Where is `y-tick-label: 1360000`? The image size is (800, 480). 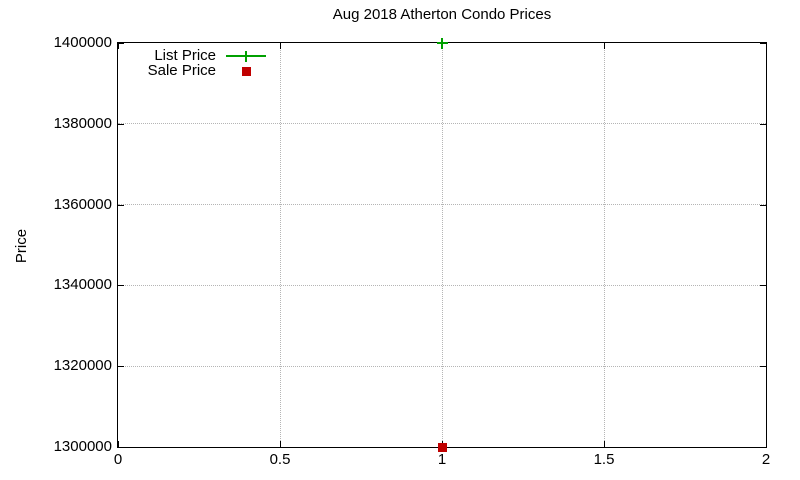 y-tick-label: 1360000 is located at coordinates (82, 204).